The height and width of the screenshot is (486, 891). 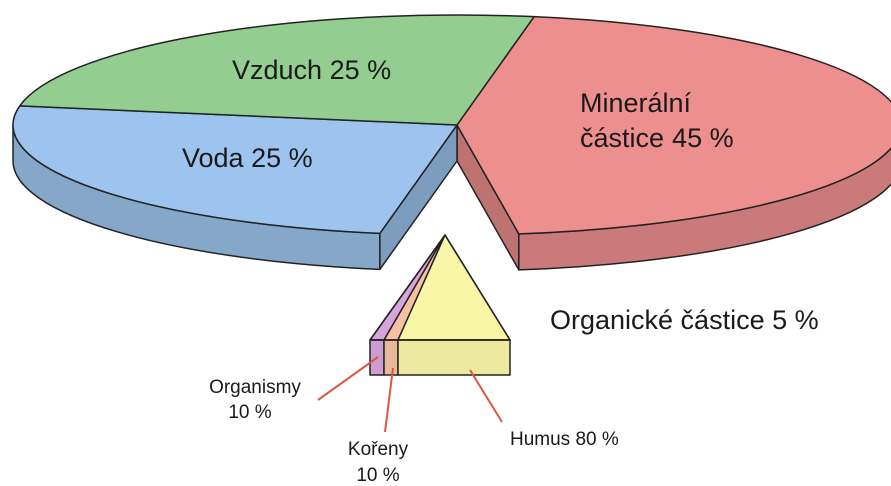 What do you see at coordinates (622, 138) in the screenshot?
I see `label-line: částice` at bounding box center [622, 138].